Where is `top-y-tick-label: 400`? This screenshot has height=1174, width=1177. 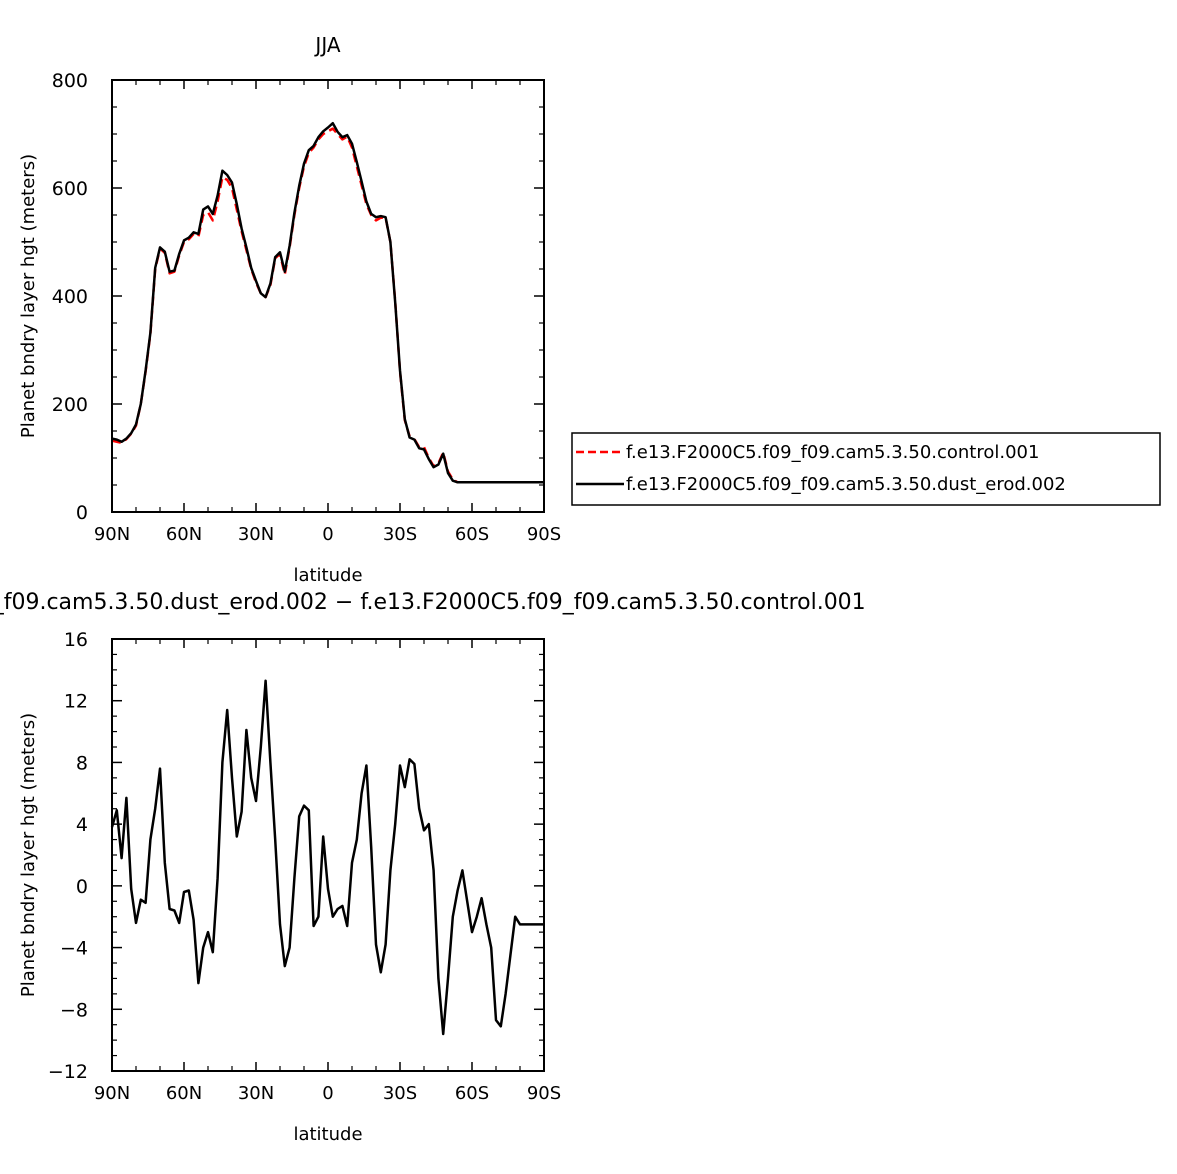 top-y-tick-label: 400 is located at coordinates (70, 297).